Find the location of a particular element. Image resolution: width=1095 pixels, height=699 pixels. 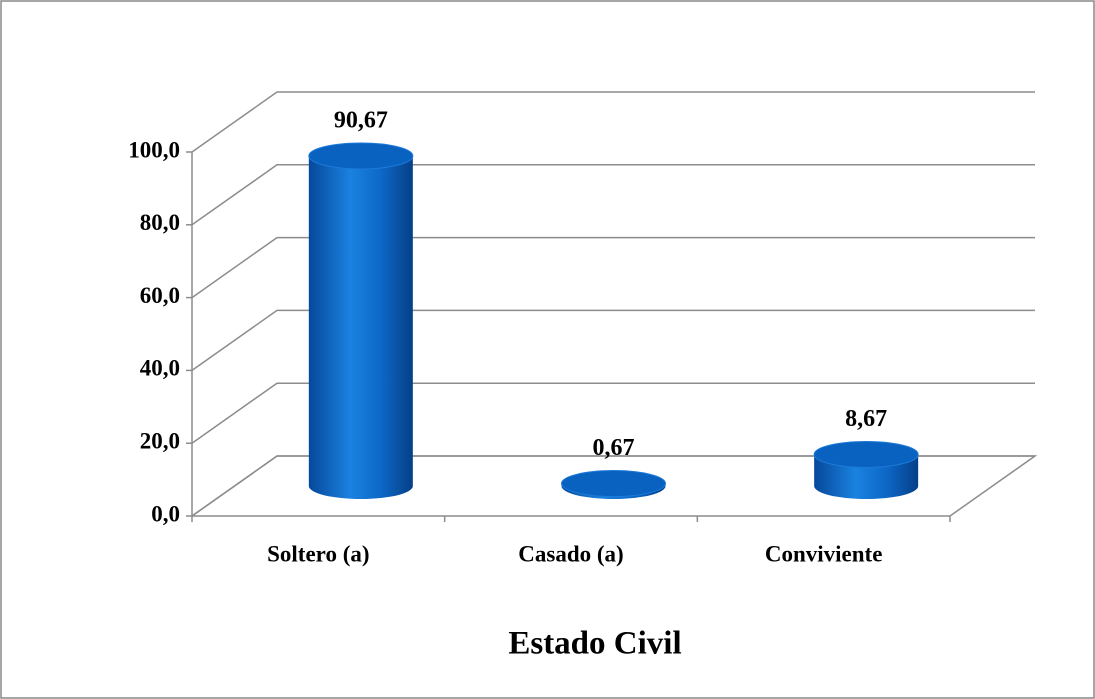

value-label: 90,67 is located at coordinates (361, 120).